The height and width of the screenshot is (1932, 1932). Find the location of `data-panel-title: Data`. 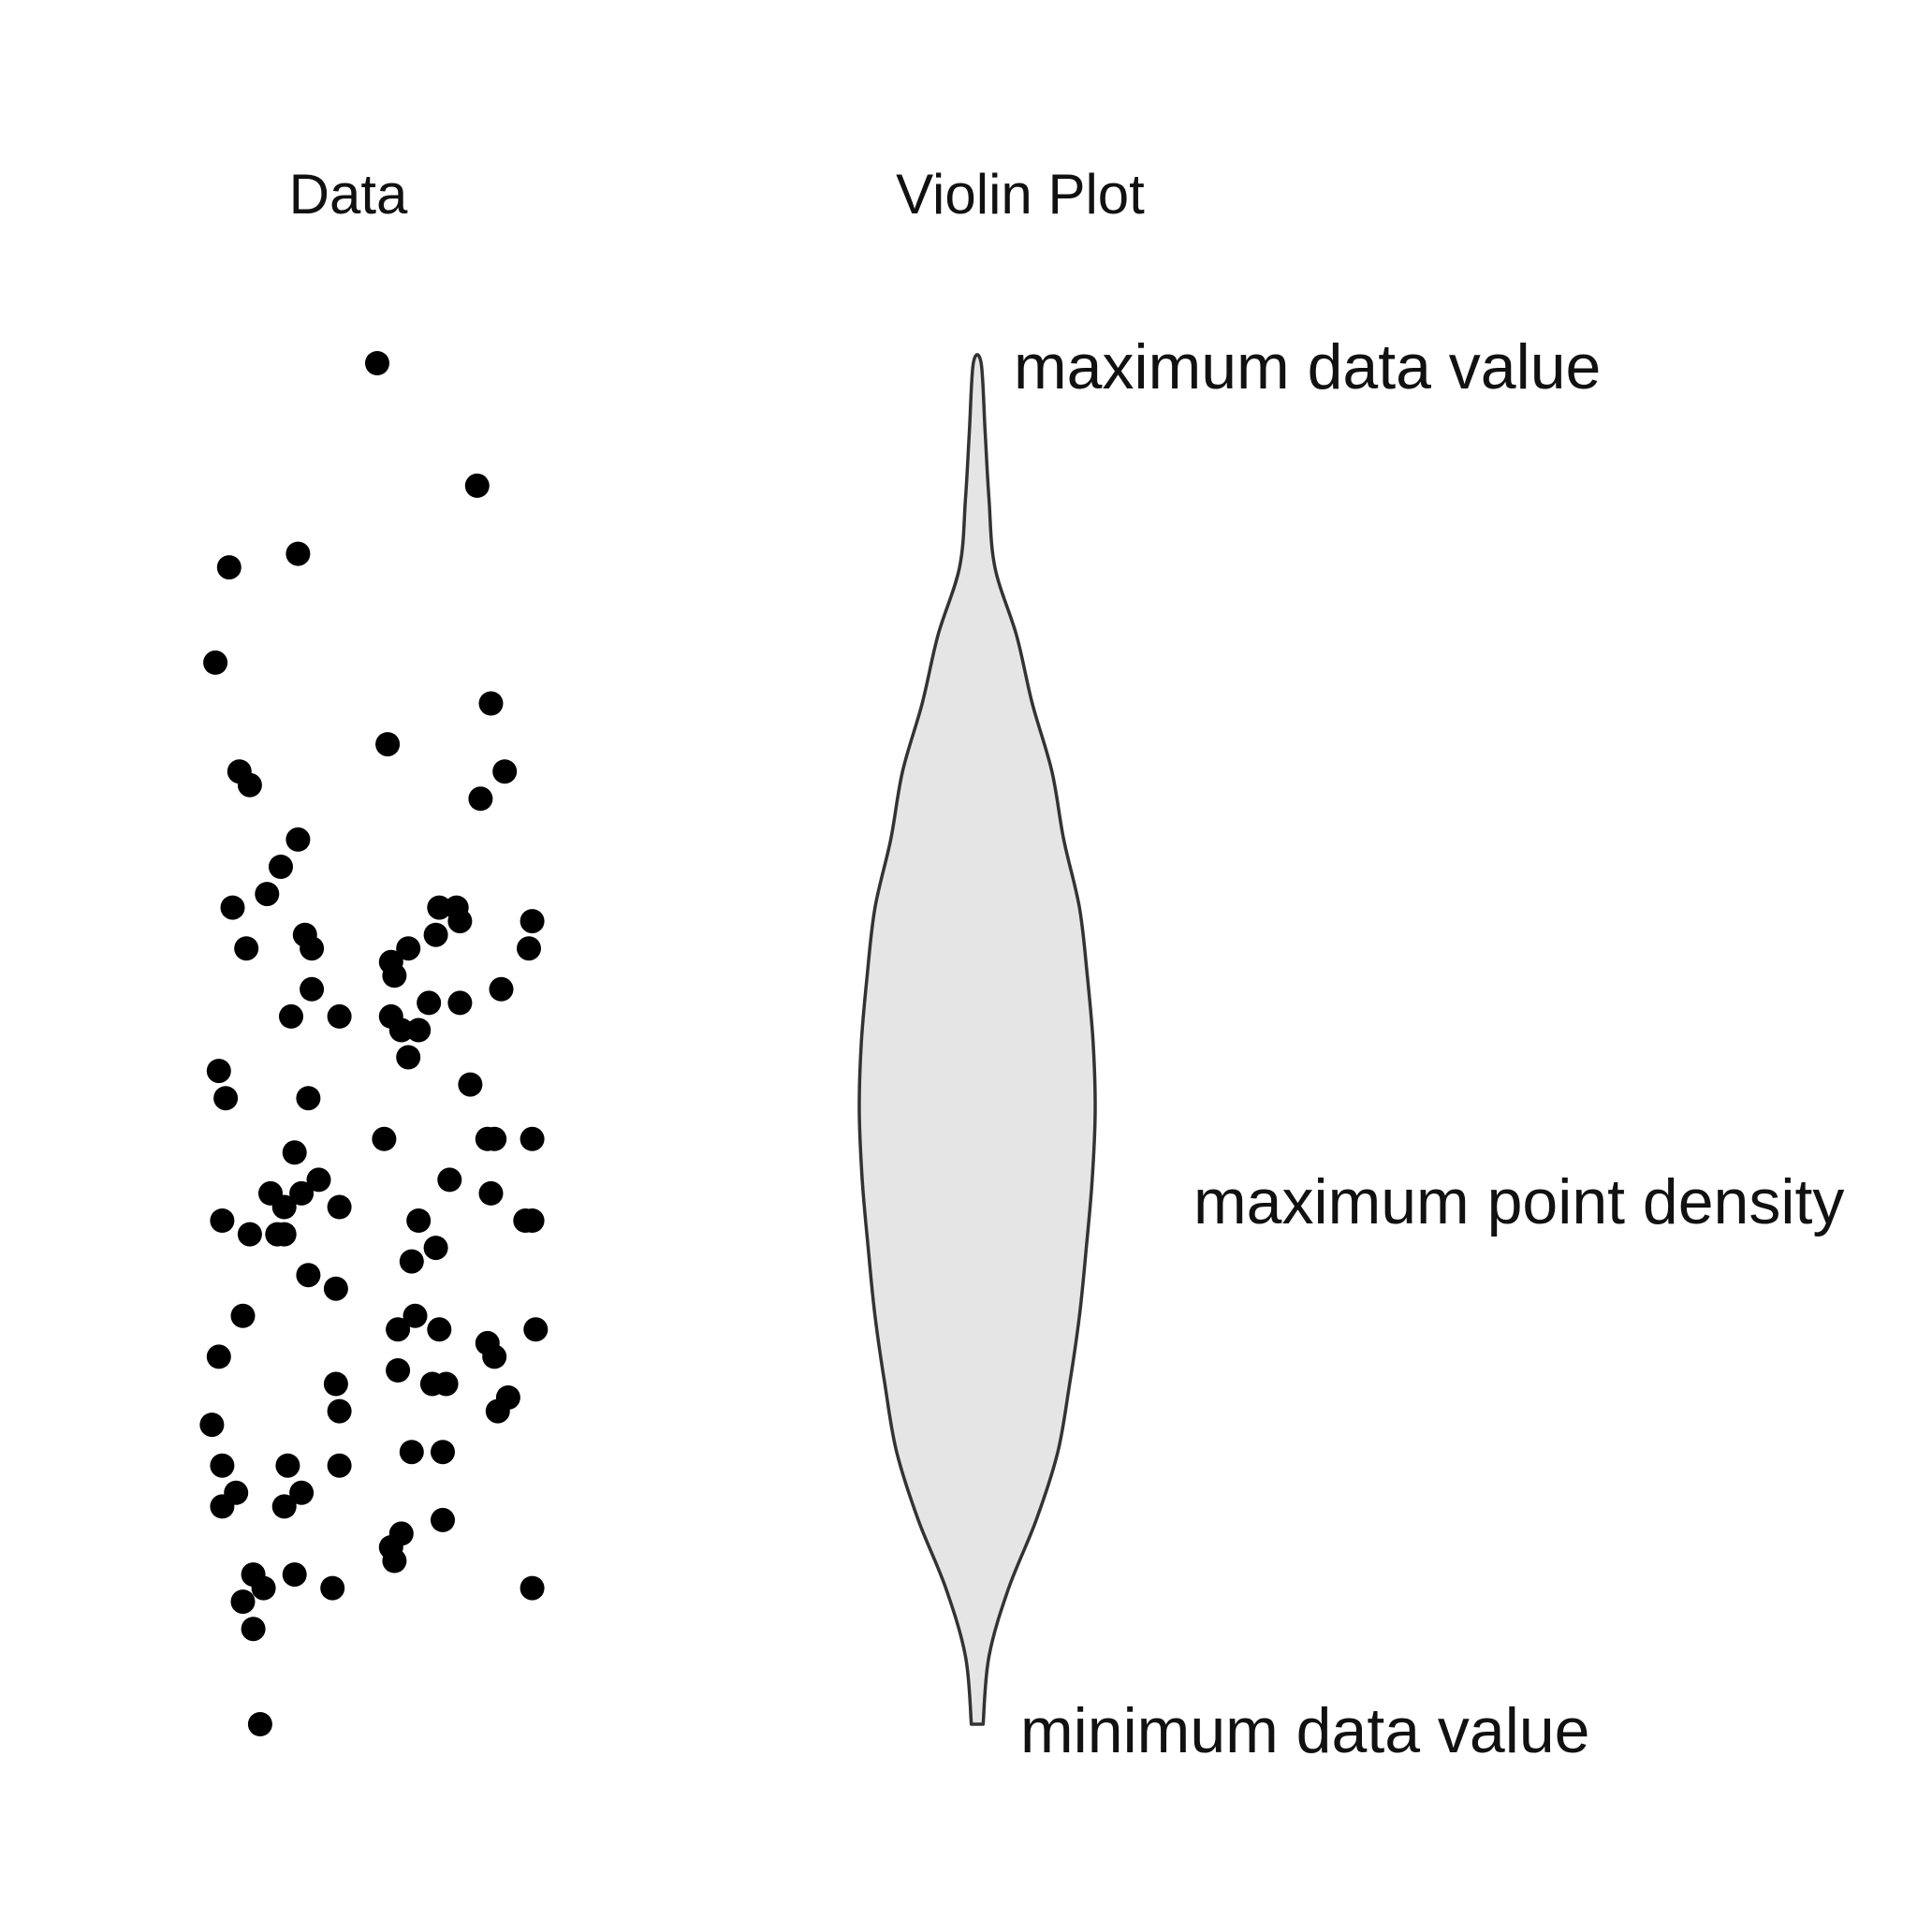

data-panel-title: Data is located at coordinates (348, 194).